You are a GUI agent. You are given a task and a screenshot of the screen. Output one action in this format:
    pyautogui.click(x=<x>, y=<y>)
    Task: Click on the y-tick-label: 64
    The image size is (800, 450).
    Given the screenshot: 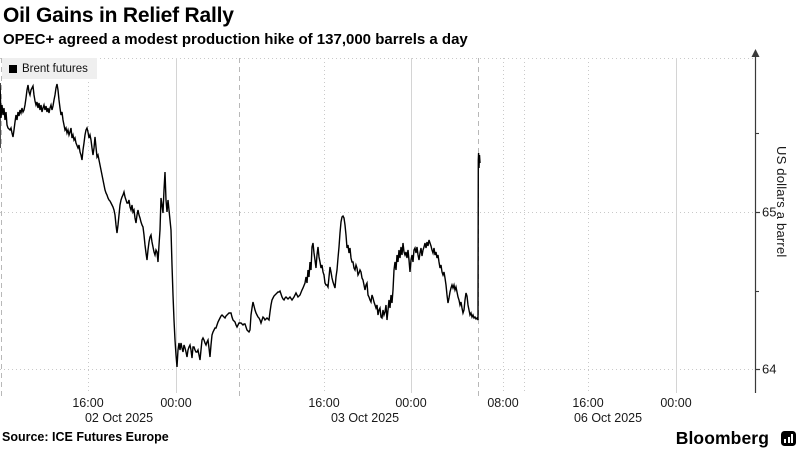 What is the action you would take?
    pyautogui.click(x=769, y=369)
    